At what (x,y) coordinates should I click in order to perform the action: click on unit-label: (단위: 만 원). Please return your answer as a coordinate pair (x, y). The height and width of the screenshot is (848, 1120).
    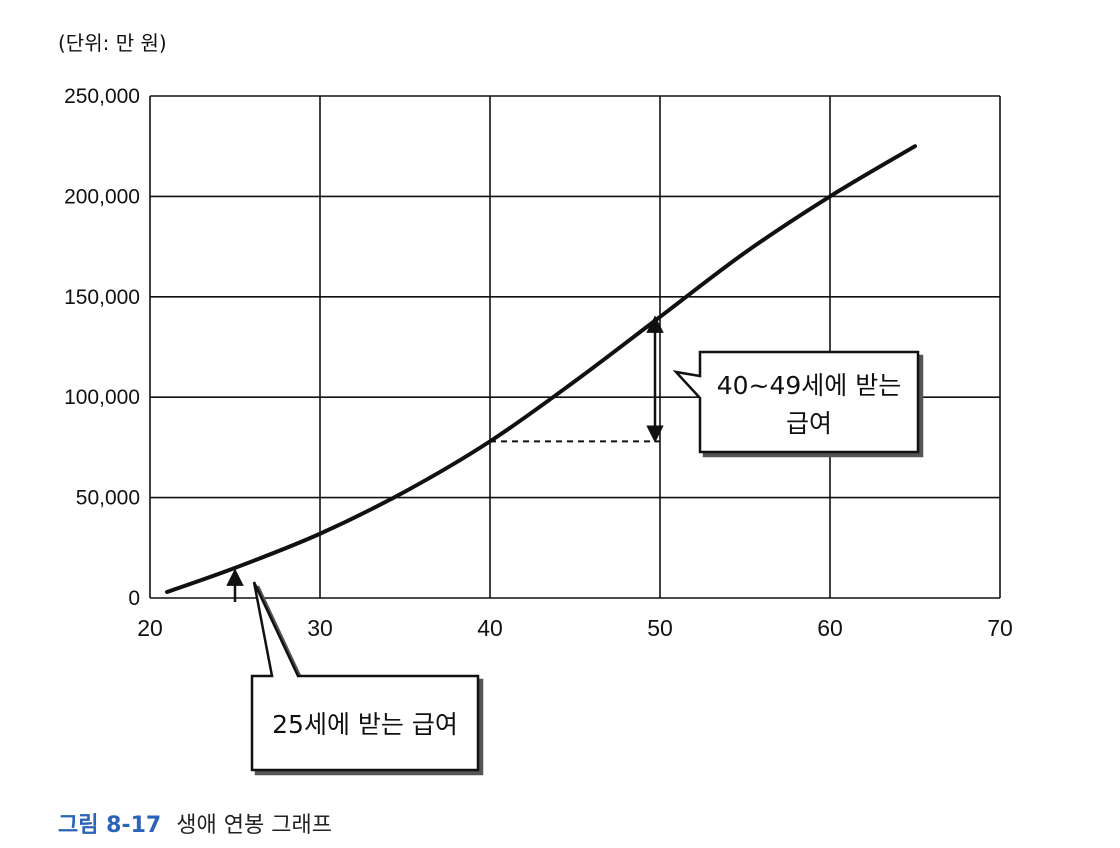
    Looking at the image, I should click on (112, 43).